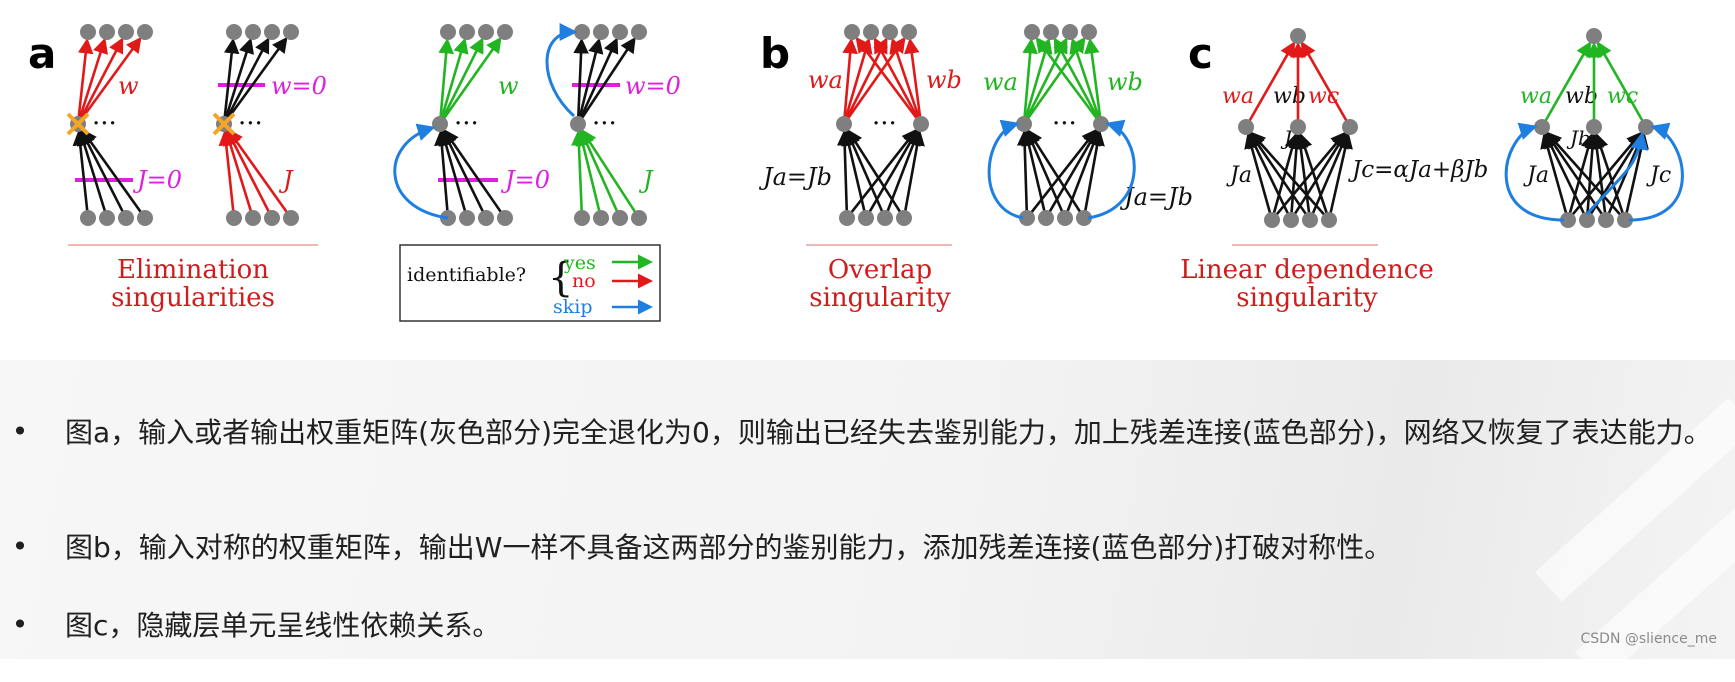 The height and width of the screenshot is (682, 1735). I want to click on label-w-zero-green: w=0, so click(653, 86).